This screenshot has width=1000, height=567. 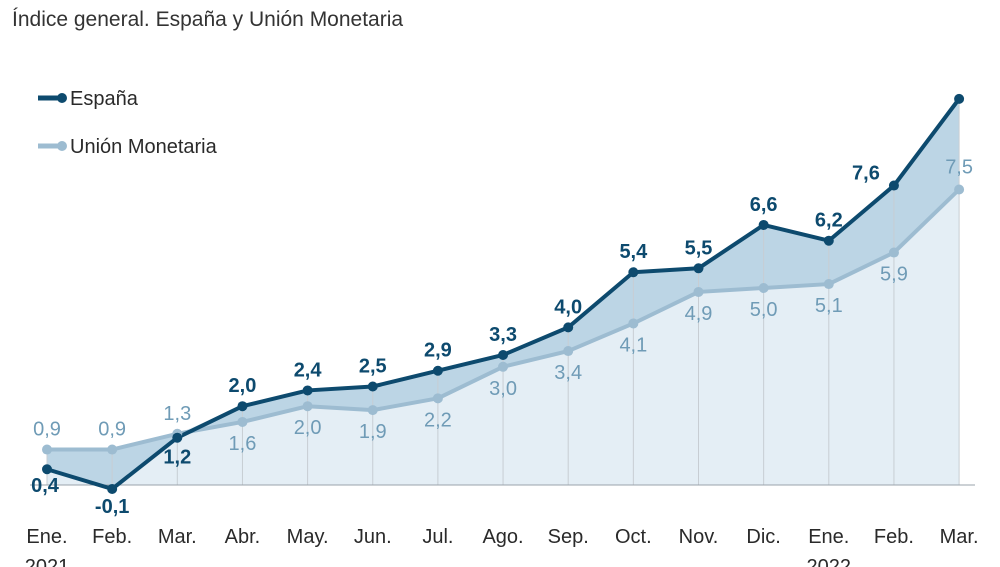 I want to click on data-label-espana: 6,2, so click(x=829, y=221).